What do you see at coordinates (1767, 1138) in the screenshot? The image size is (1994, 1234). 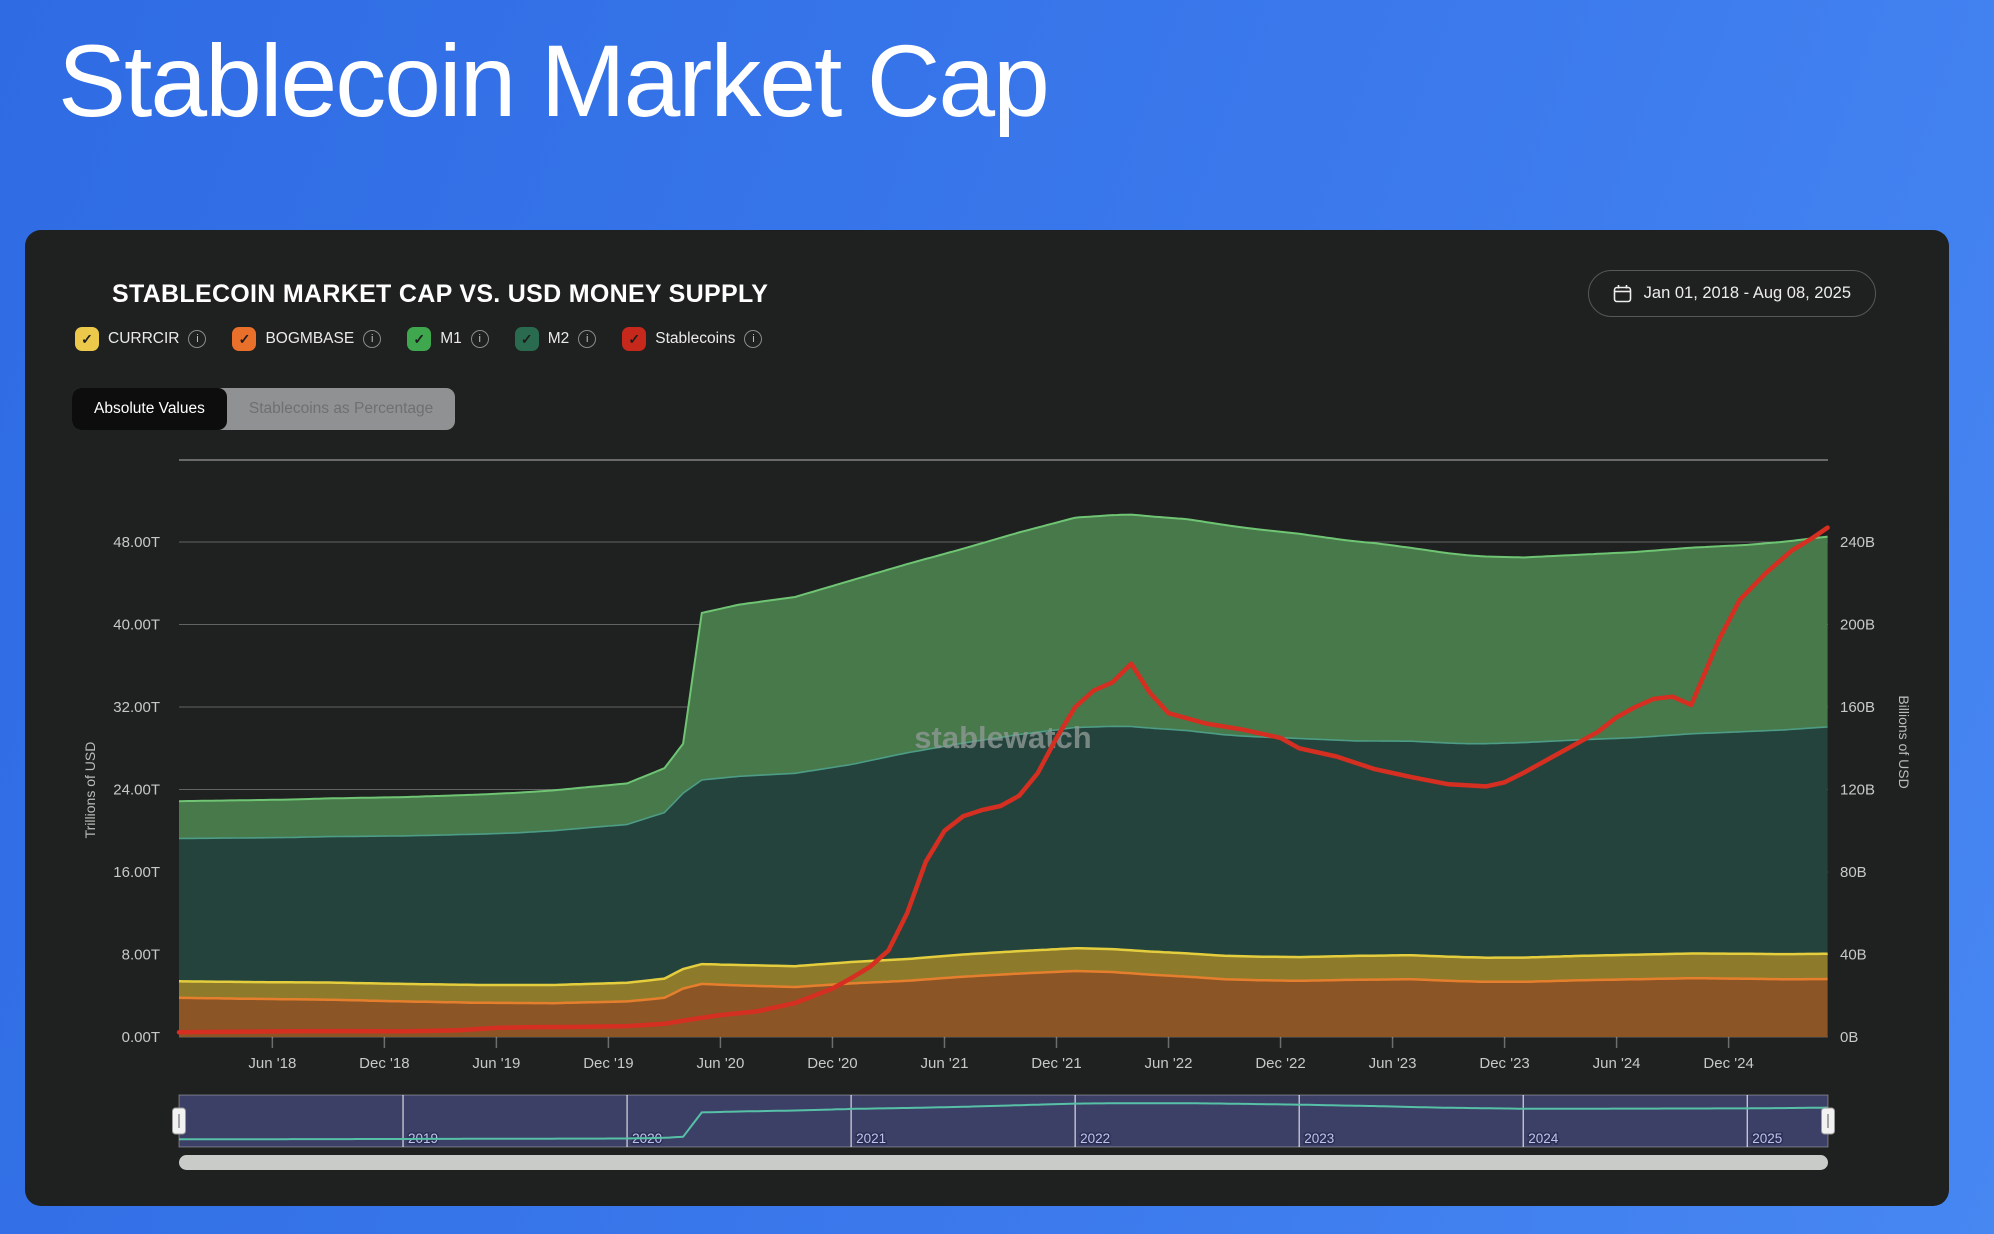 I see `brush-year-label: 2025` at bounding box center [1767, 1138].